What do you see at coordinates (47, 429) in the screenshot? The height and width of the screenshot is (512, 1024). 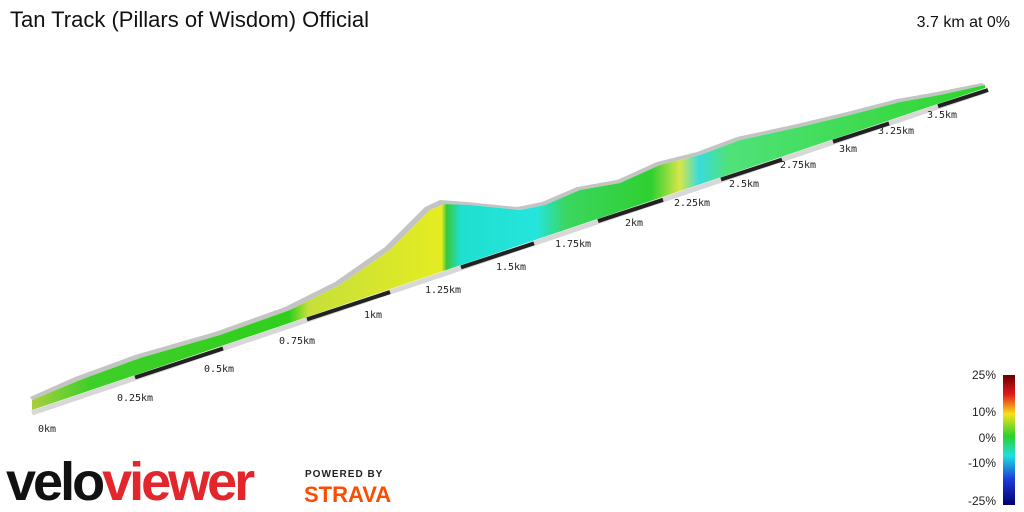 I see `distance-label: 0km` at bounding box center [47, 429].